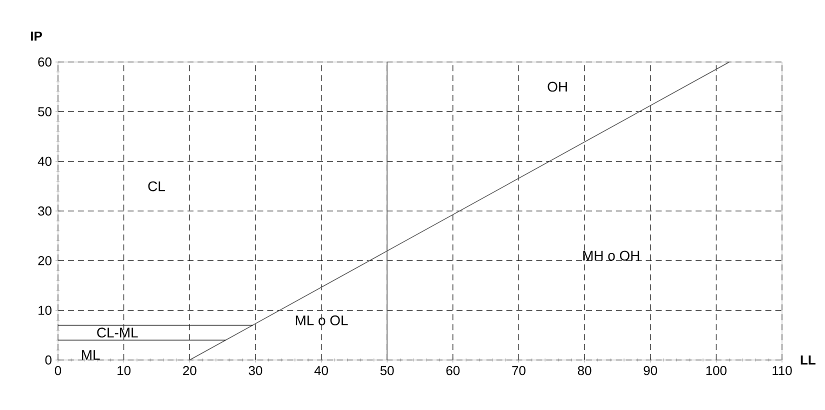 The height and width of the screenshot is (410, 825). I want to click on annotation: MH o OH, so click(611, 255).